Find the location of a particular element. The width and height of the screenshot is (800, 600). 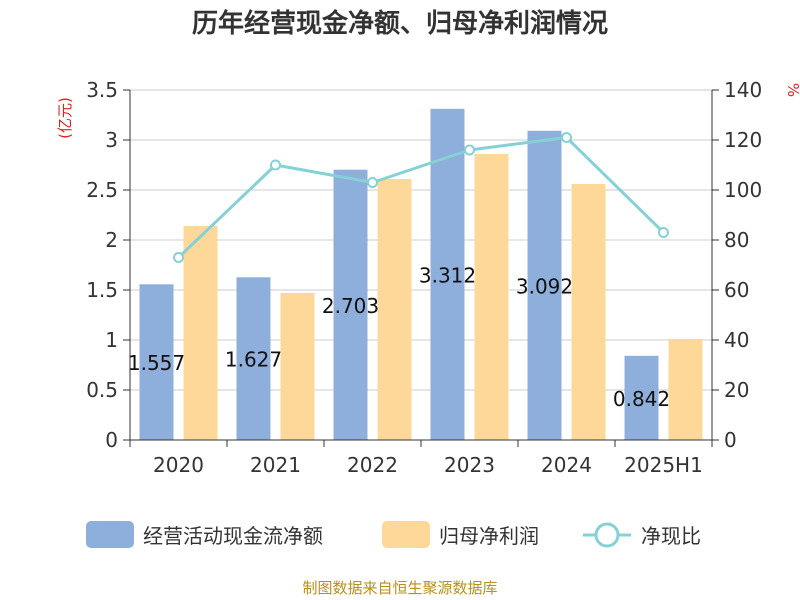

data-label-cashflow: 1.627 is located at coordinates (253, 360).